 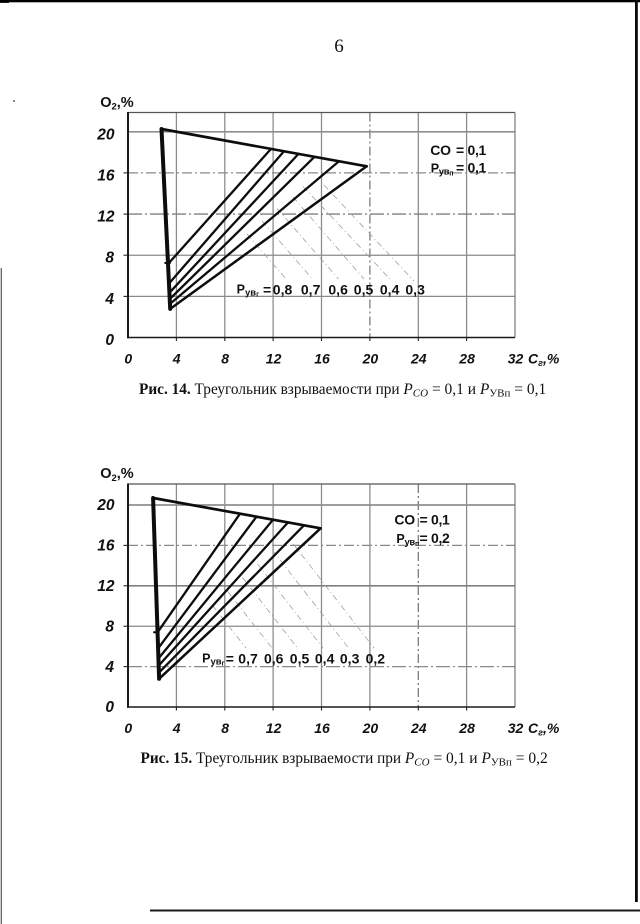 I want to click on svg-text: 0,8, so click(x=283, y=290).